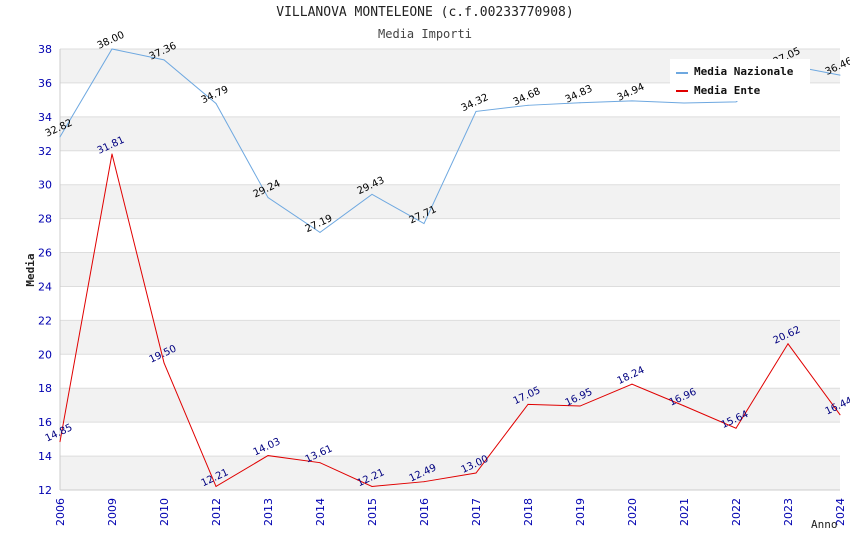 This screenshot has height=550, width=850. I want to click on legend: Media Nazionale Media Ente, so click(740, 80).